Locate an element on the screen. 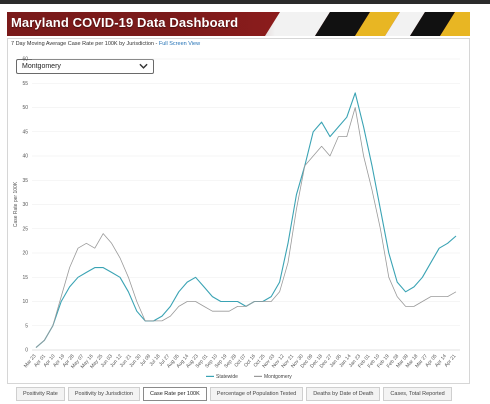 The image size is (490, 404). y-tick-label: 5 is located at coordinates (26, 326).